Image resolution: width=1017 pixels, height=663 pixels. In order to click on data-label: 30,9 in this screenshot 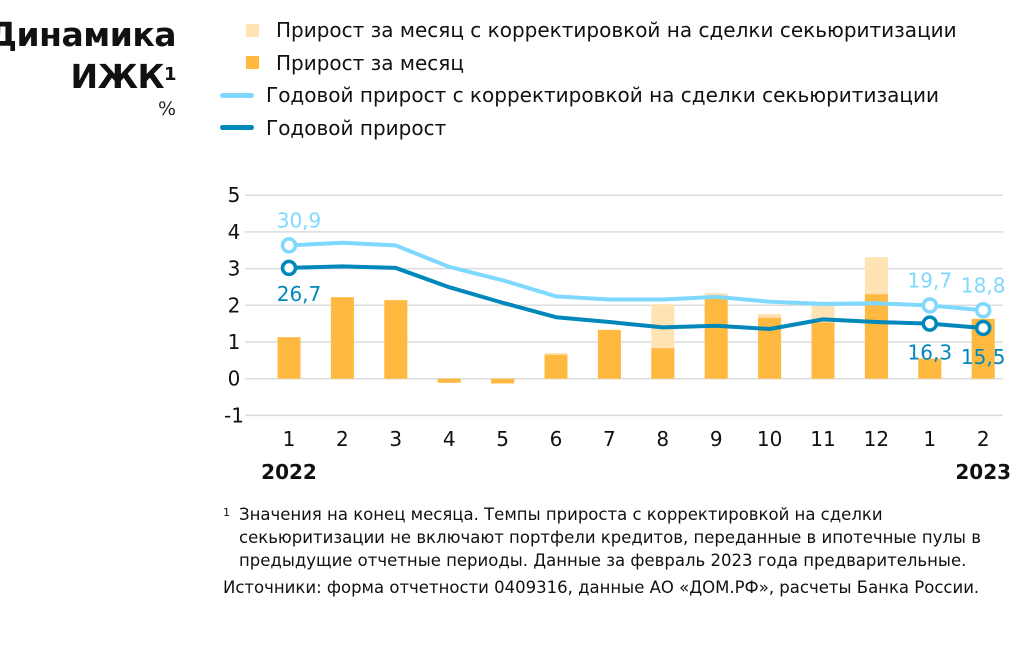, I will do `click(299, 220)`.